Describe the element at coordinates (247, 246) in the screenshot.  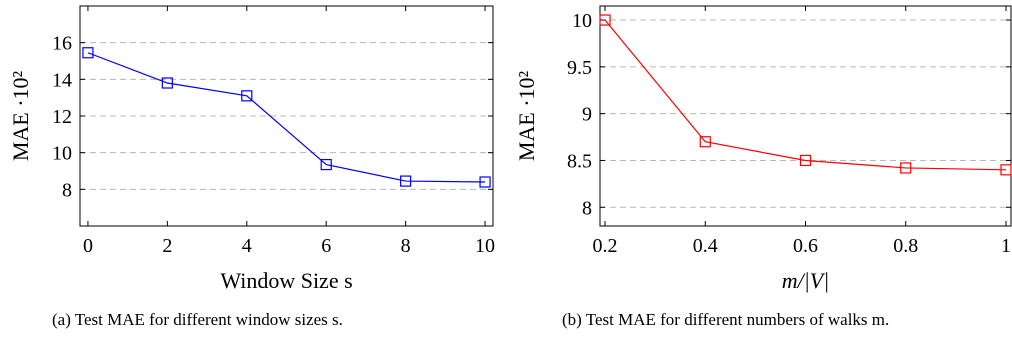
I see `x-tick-label: 4` at that location.